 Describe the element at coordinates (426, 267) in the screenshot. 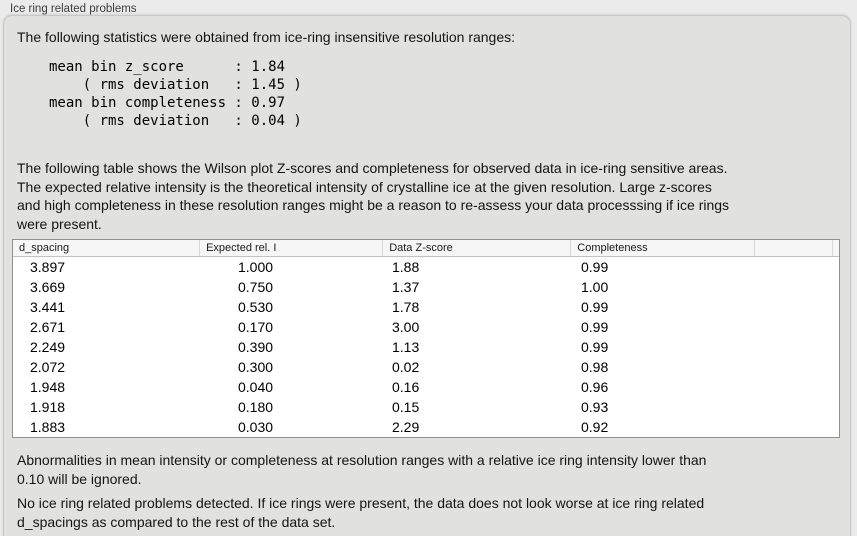

I see `table-row: 3.897 1.000 1.88 0.99` at that location.